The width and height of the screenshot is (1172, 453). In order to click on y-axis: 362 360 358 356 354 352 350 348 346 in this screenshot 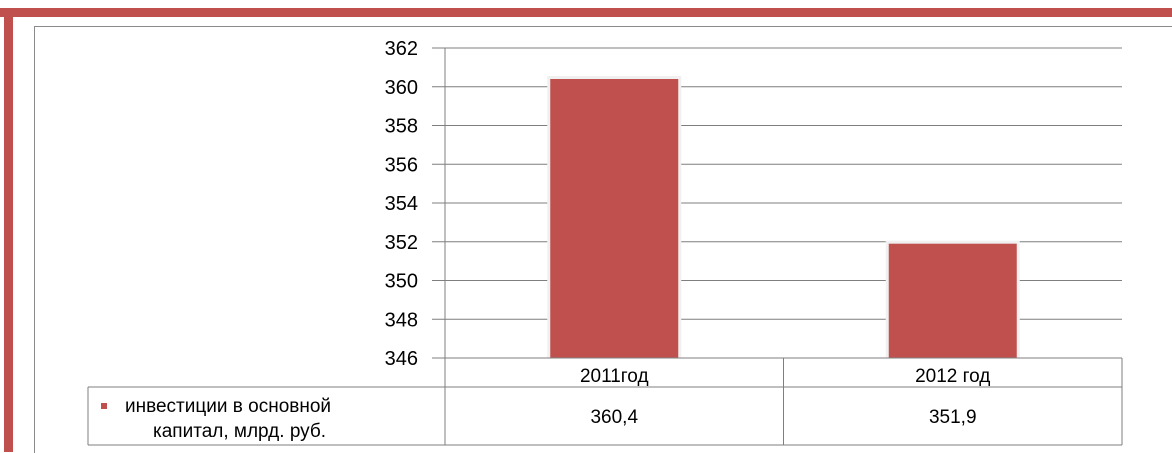, I will do `click(415, 204)`.